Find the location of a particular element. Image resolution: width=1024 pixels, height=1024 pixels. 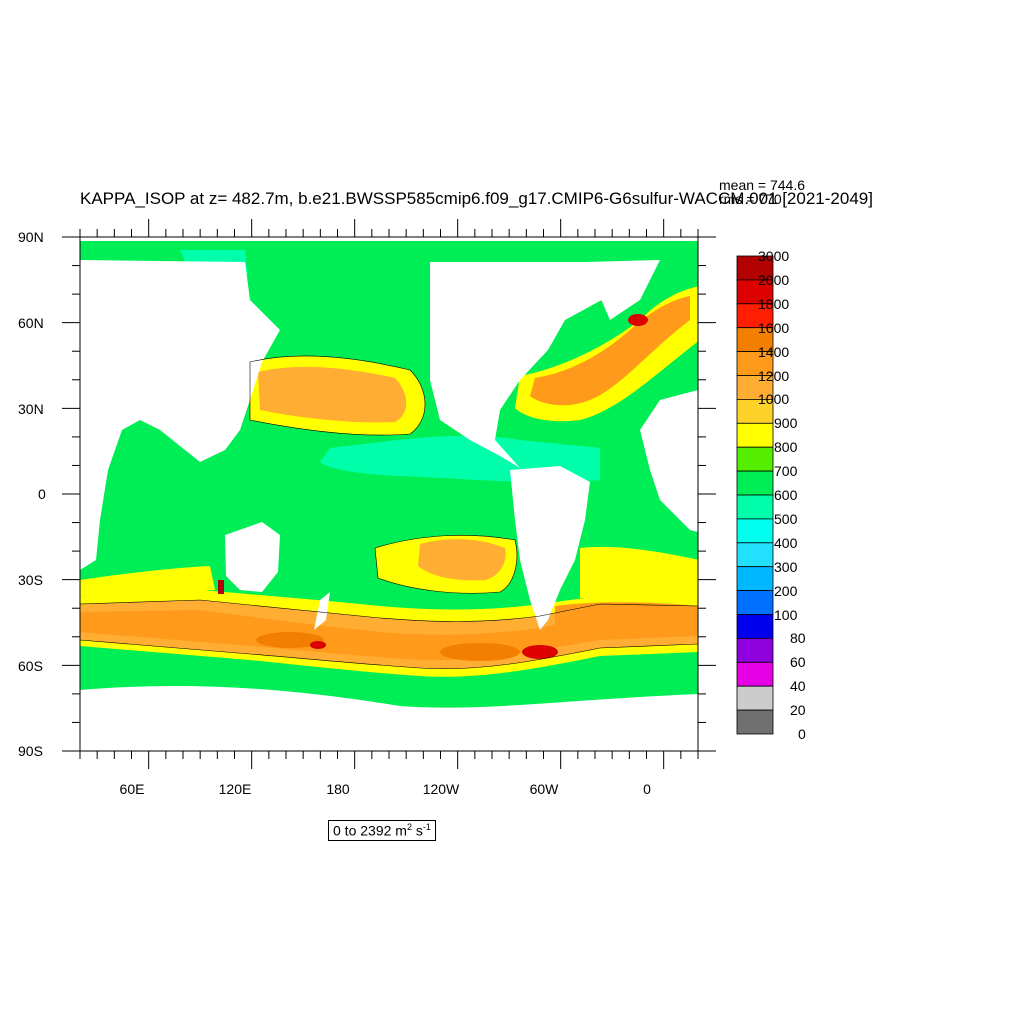

land-north-polar-cap is located at coordinates (389, 239).